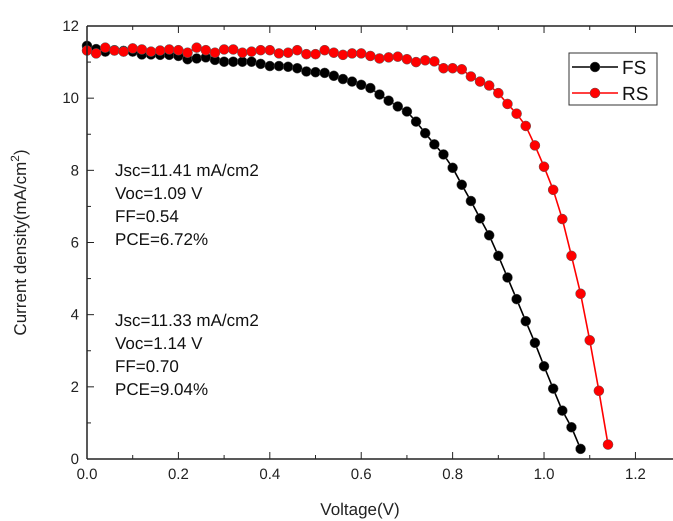 This screenshot has height=521, width=673. I want to click on x-tick-label: 0.4, so click(269, 474).